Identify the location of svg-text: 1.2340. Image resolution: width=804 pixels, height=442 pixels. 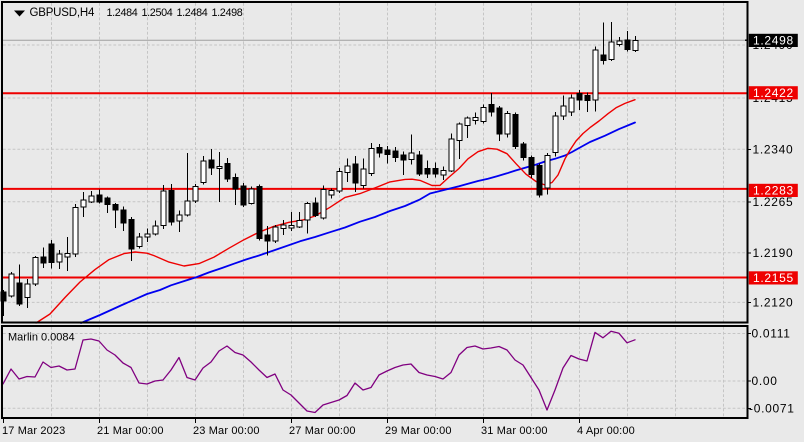
(773, 150).